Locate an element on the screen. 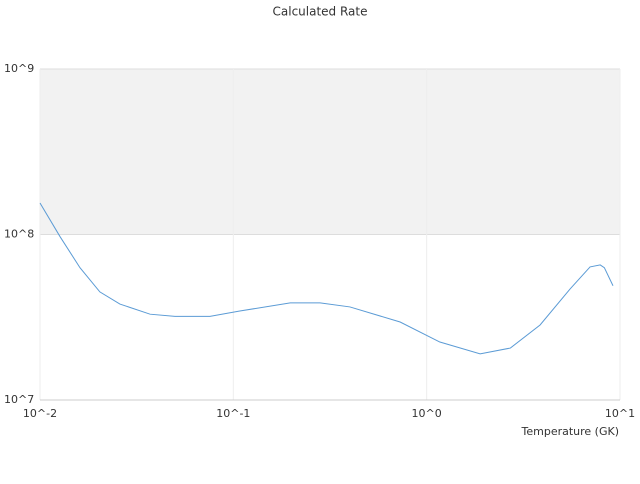 The width and height of the screenshot is (640, 484). x-tick-label: 10^0 is located at coordinates (427, 413).